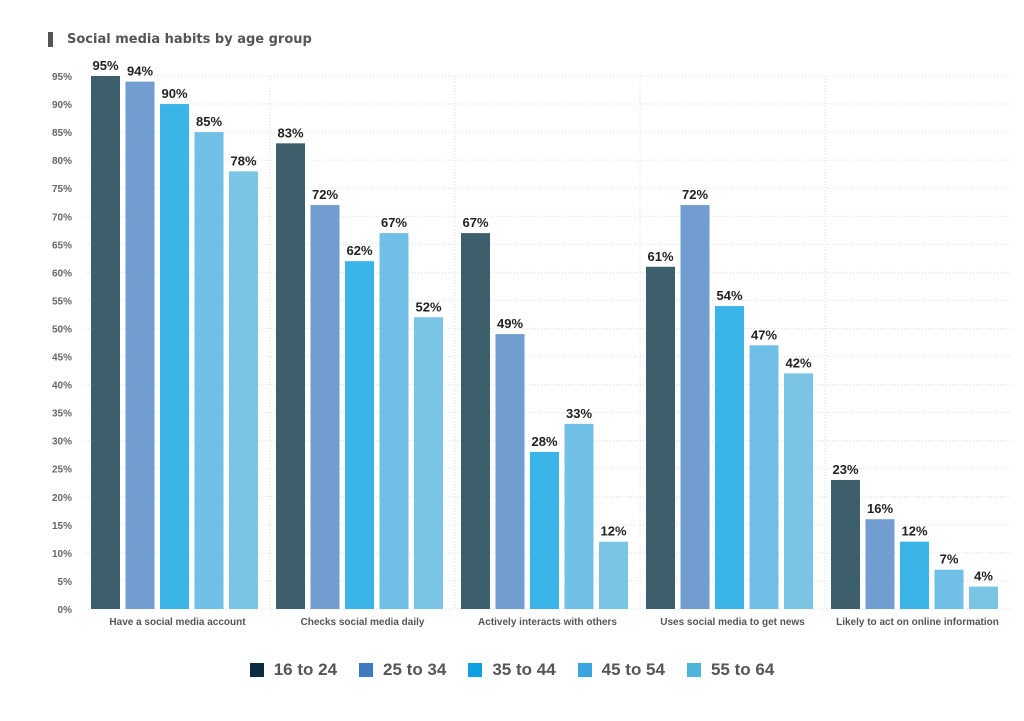 Image resolution: width=1024 pixels, height=721 pixels. I want to click on data-label: 28%, so click(544, 441).